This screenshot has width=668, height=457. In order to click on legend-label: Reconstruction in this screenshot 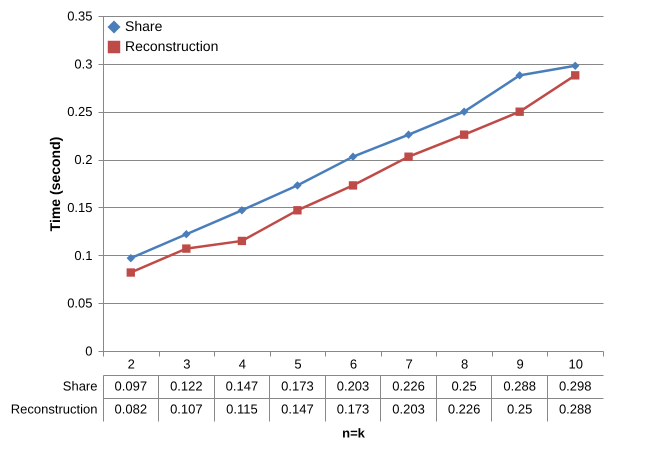, I will do `click(171, 46)`.